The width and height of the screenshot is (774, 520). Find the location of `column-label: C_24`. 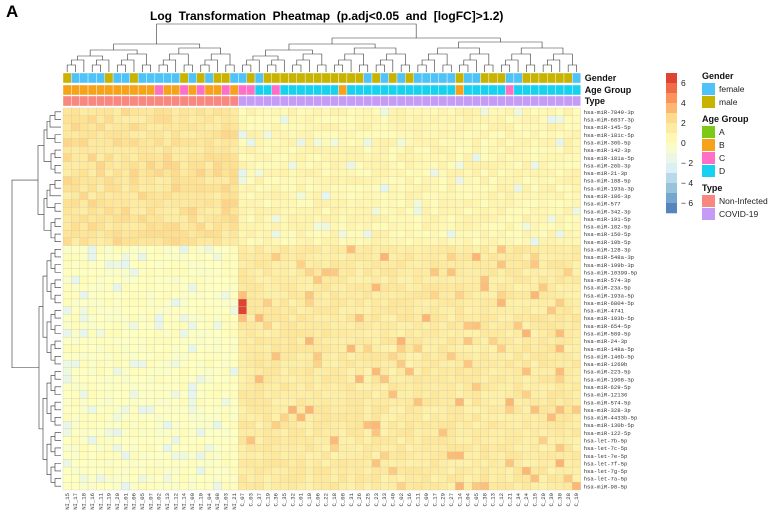

column-label: C_24 is located at coordinates (526, 499).